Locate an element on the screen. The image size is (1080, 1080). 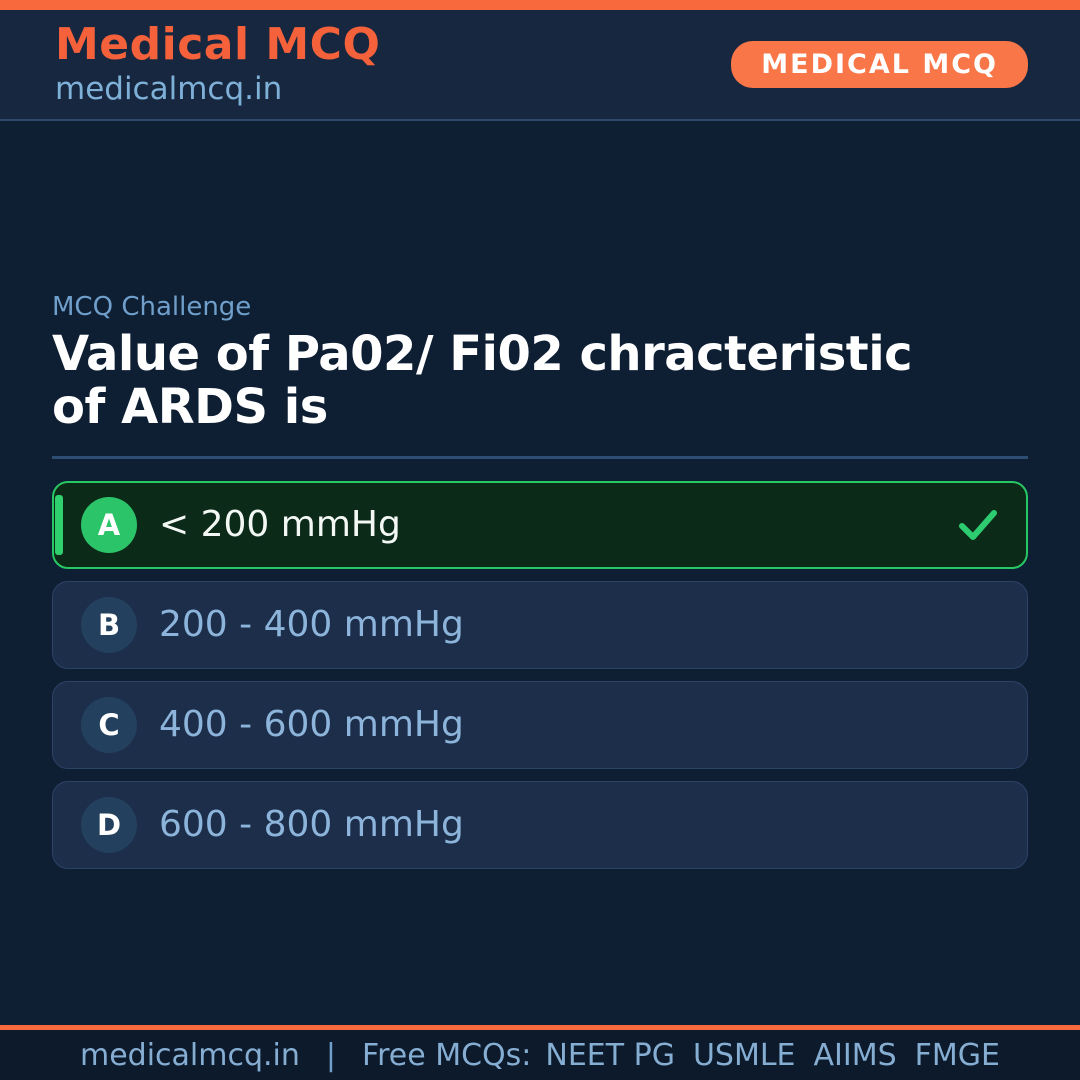
question-line-2: of ARDS is is located at coordinates (190, 406).